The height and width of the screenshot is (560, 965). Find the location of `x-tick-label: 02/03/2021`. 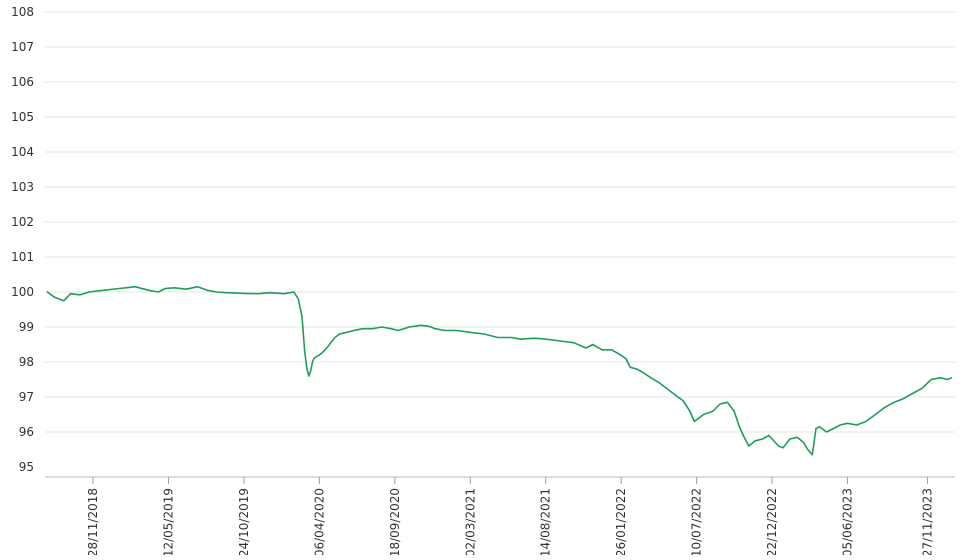

x-tick-label: 02/03/2021 is located at coordinates (470, 521).